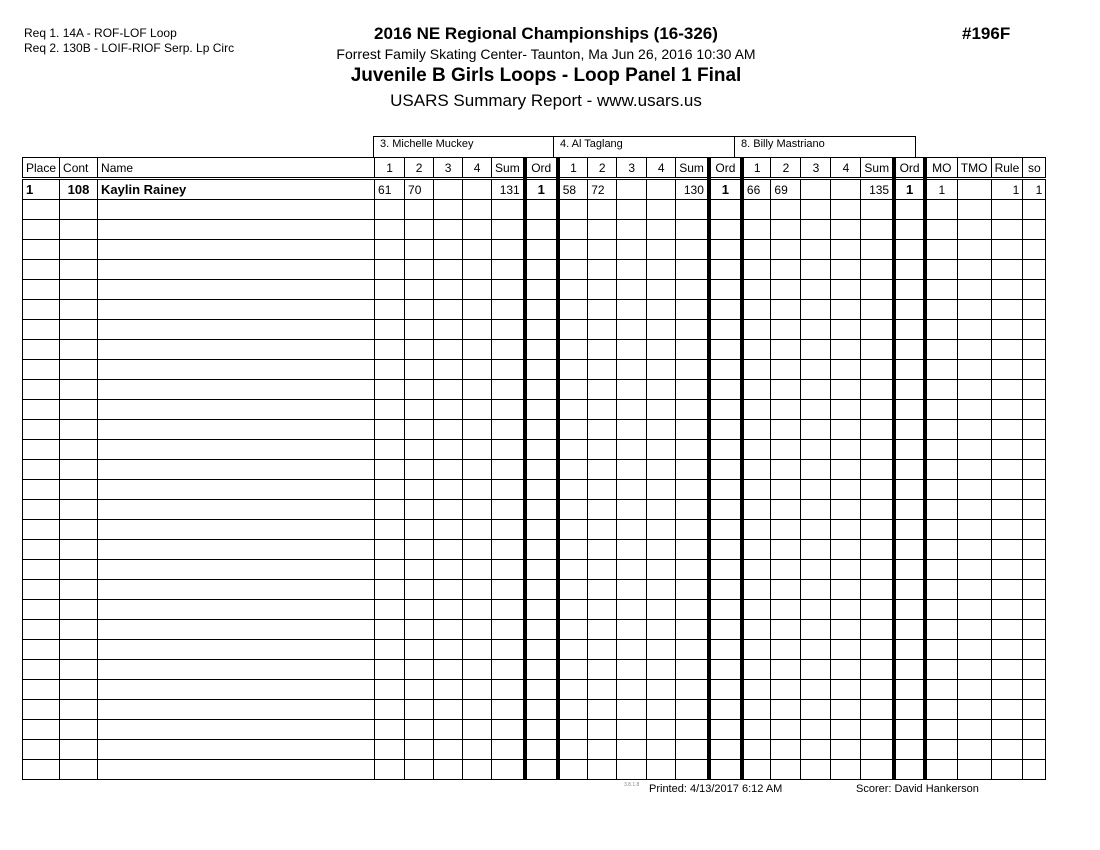 The width and height of the screenshot is (1100, 850). Describe the element at coordinates (390, 168) in the screenshot. I see `col-header-score-1: 1` at that location.